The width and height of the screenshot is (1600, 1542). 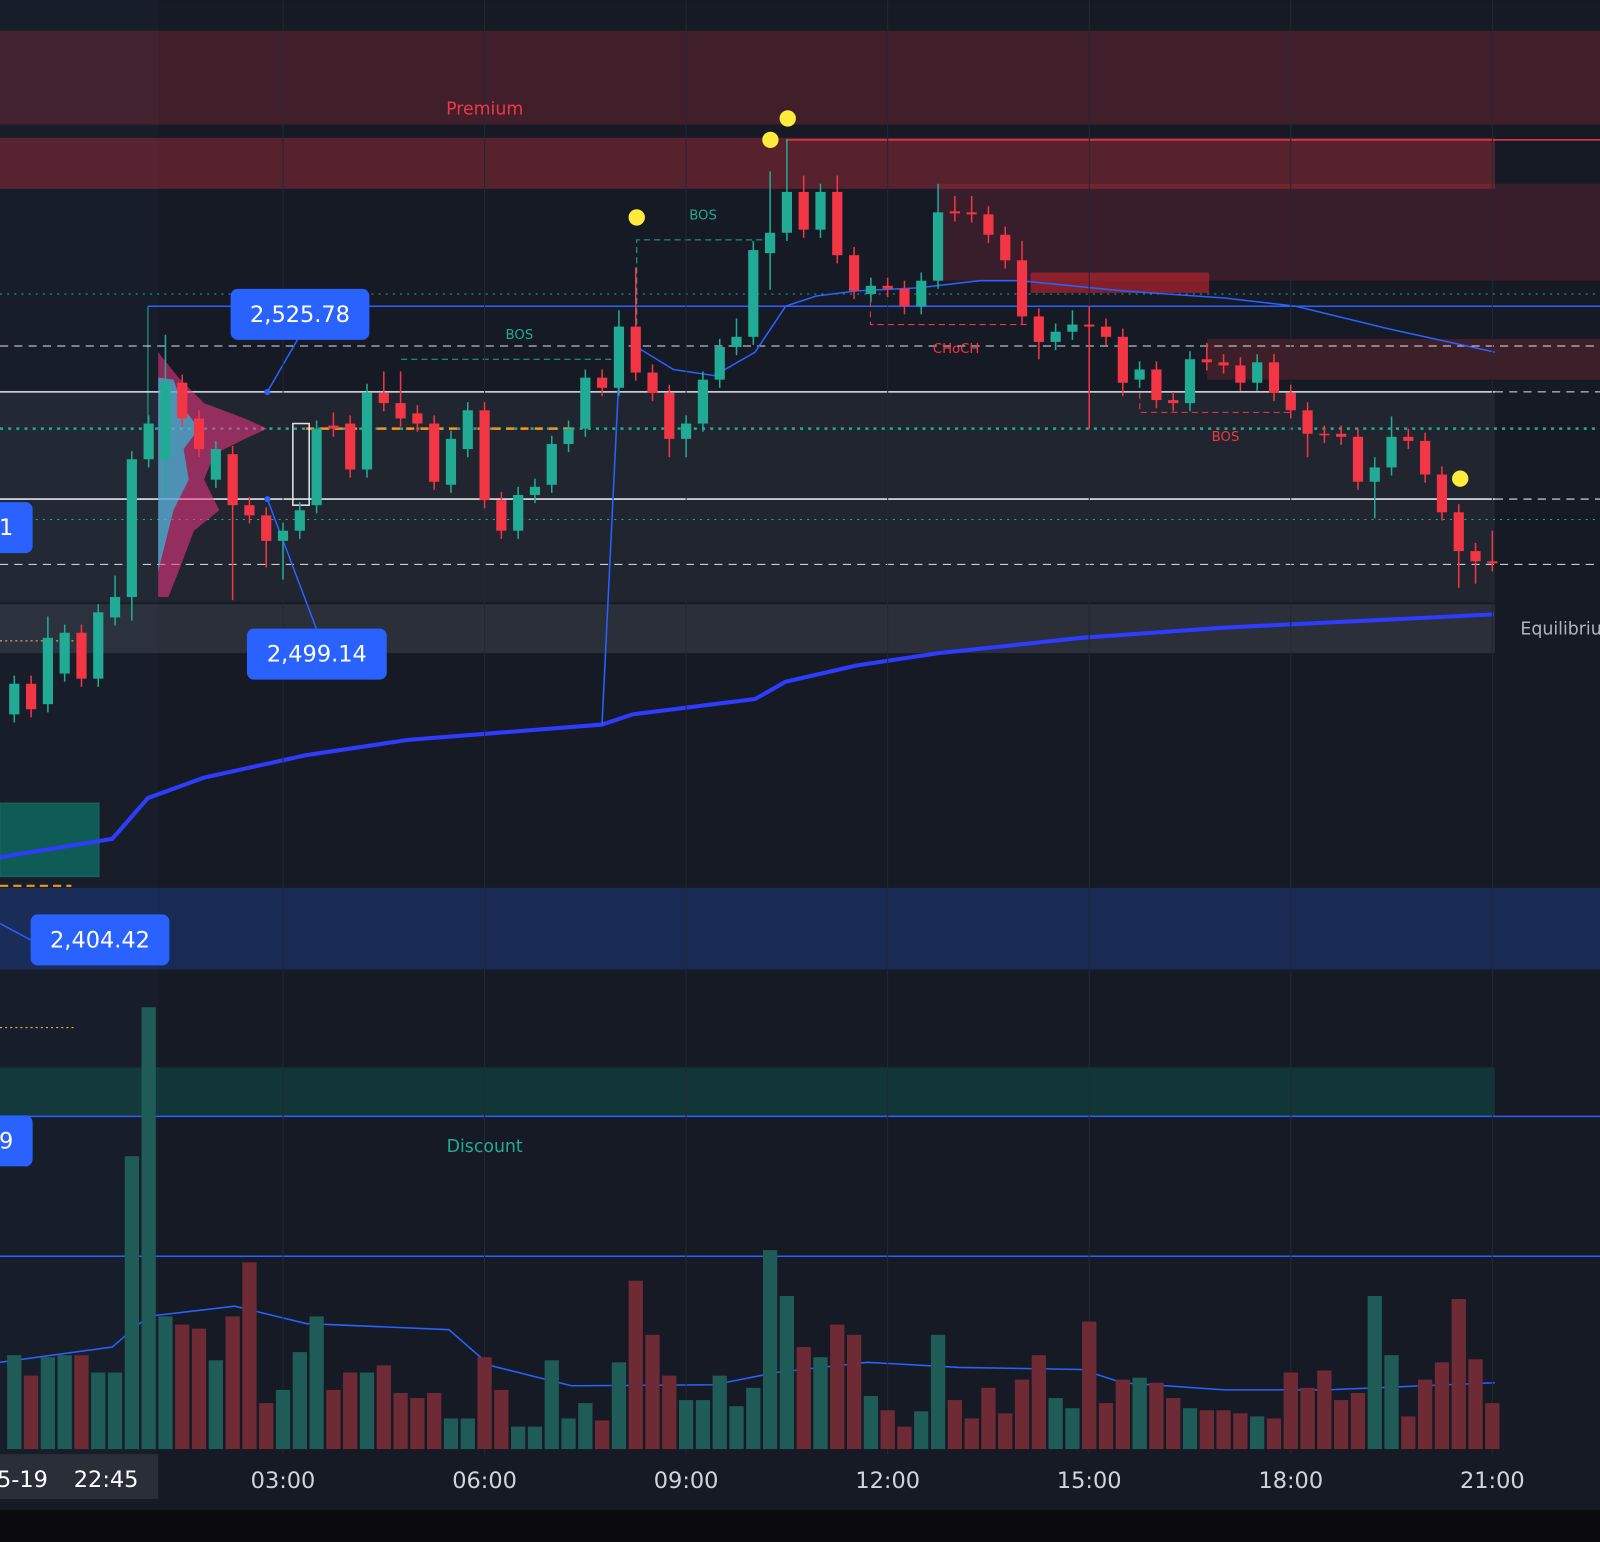 What do you see at coordinates (520, 335) in the screenshot?
I see `annotation: BOS` at bounding box center [520, 335].